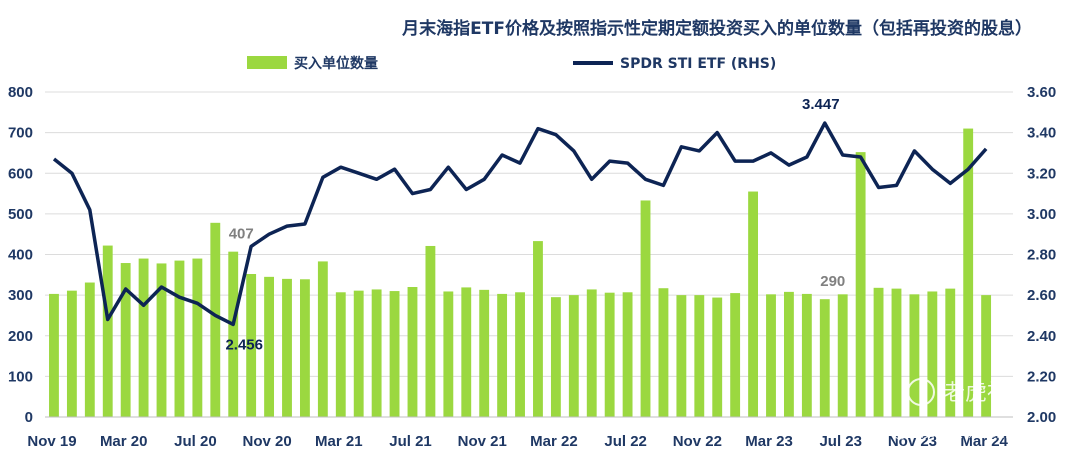  Describe the element at coordinates (962, 409) in the screenshot. I see `watermark: 老虎社区 @新加坡交易所集团` at that location.